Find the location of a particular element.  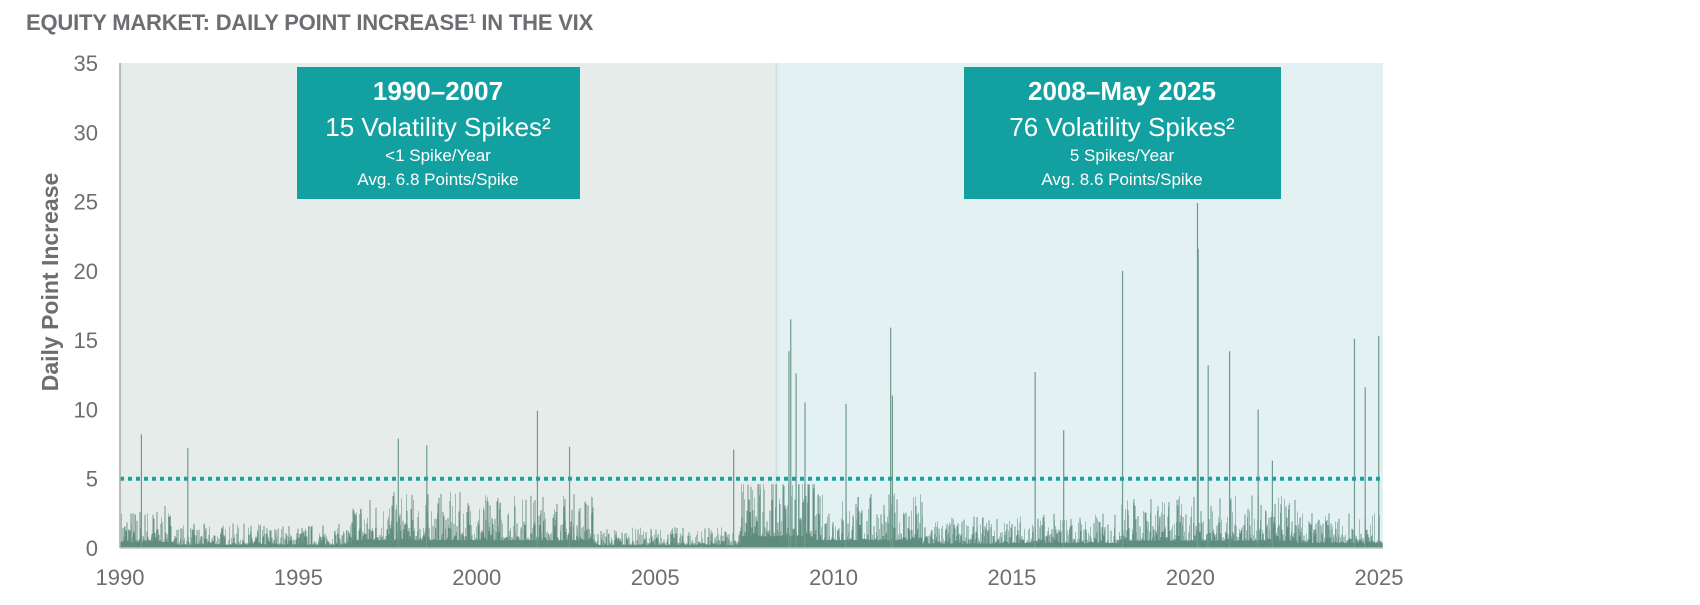

annotation-average: Avg. 6.8 Points/Spike is located at coordinates (437, 179).